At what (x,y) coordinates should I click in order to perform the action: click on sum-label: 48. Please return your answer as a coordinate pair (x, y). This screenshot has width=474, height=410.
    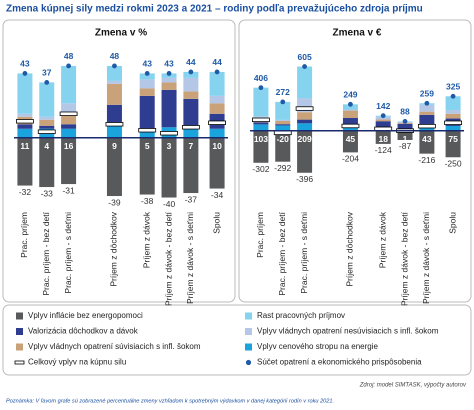
    Looking at the image, I should click on (69, 56).